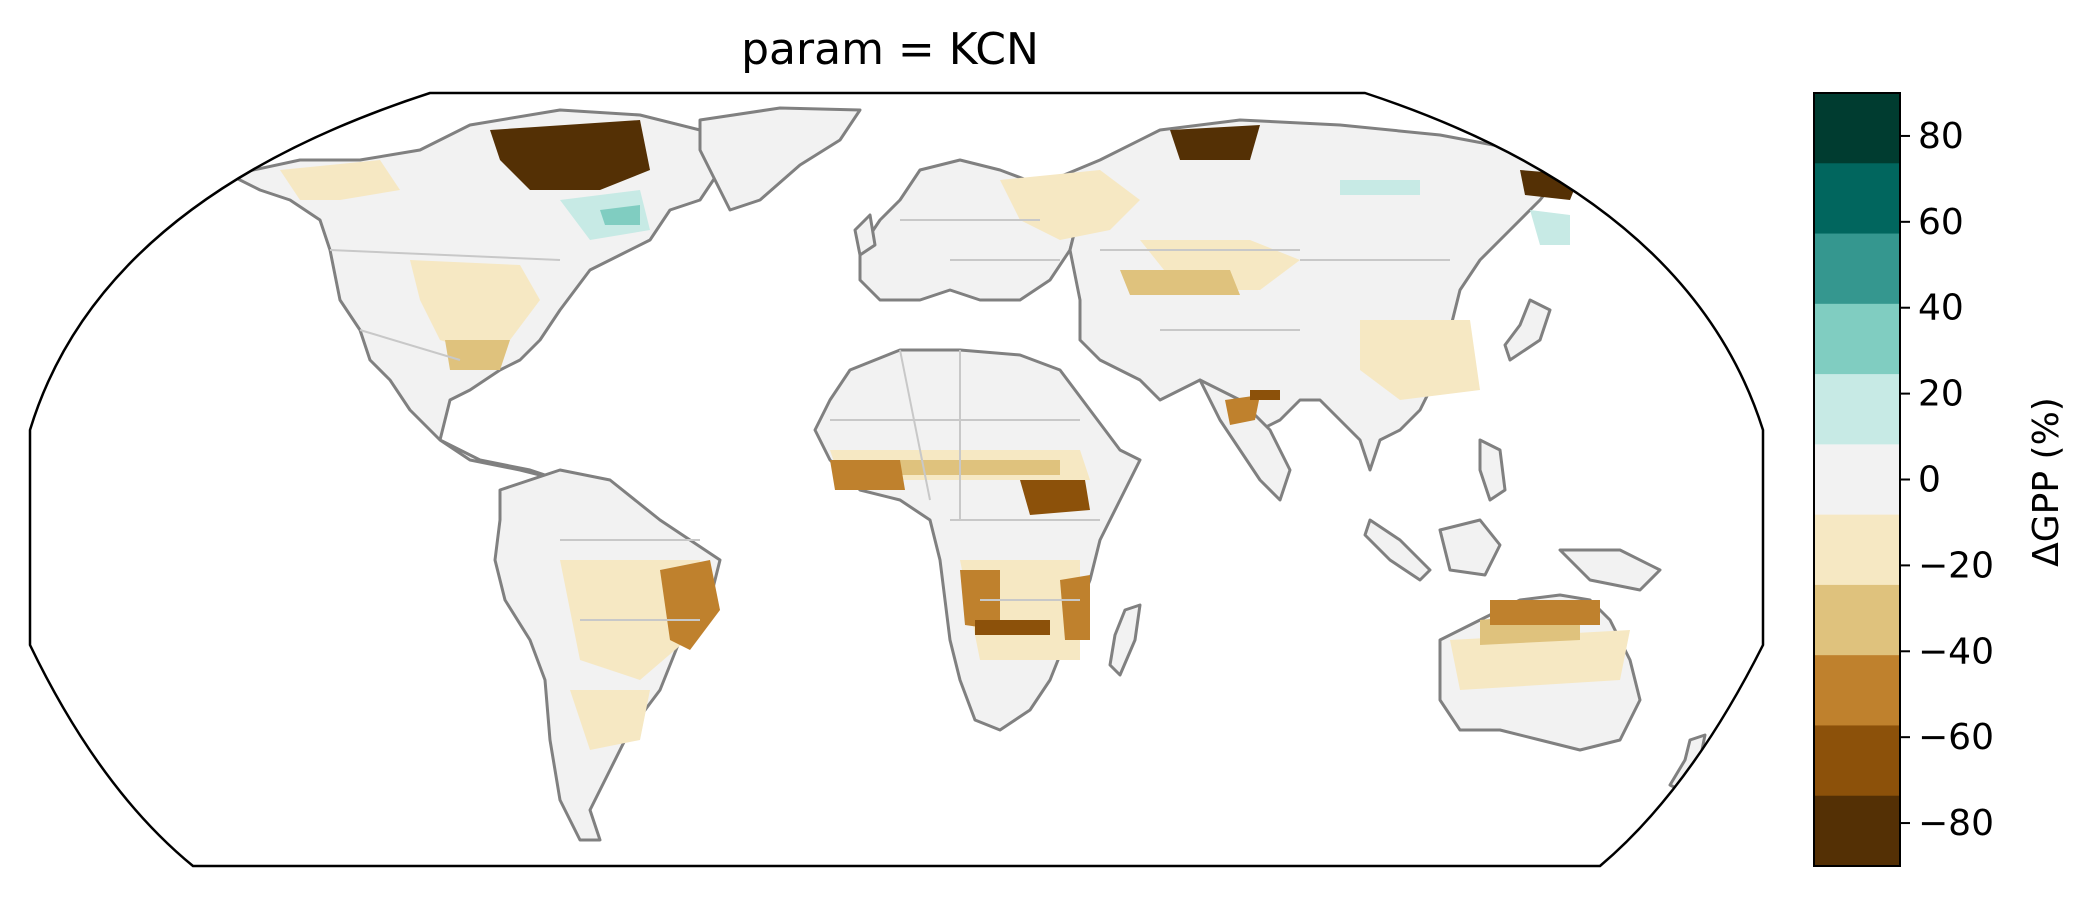 The height and width of the screenshot is (899, 2093). Describe the element at coordinates (1956, 651) in the screenshot. I see `colorbar-tick-label: −40` at that location.